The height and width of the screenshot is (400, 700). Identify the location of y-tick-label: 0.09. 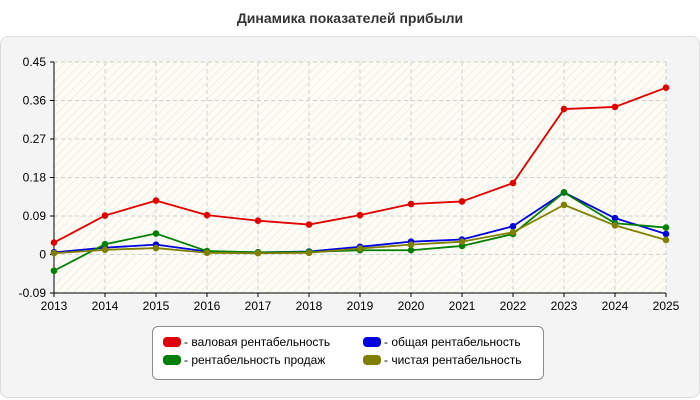
(35, 216).